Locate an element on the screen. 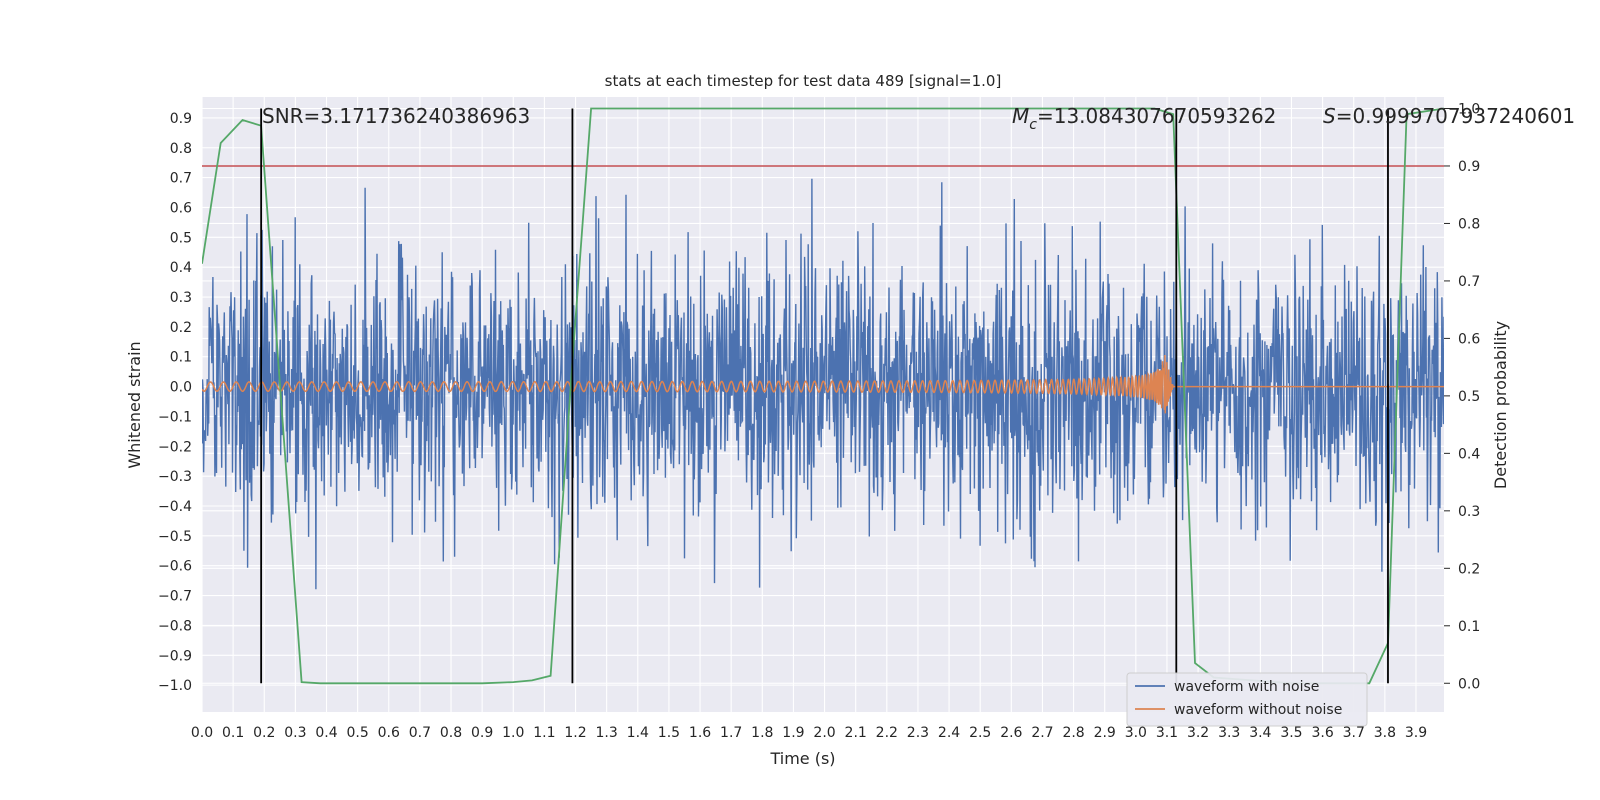  mc-symbol: M is located at coordinates (1020, 116).